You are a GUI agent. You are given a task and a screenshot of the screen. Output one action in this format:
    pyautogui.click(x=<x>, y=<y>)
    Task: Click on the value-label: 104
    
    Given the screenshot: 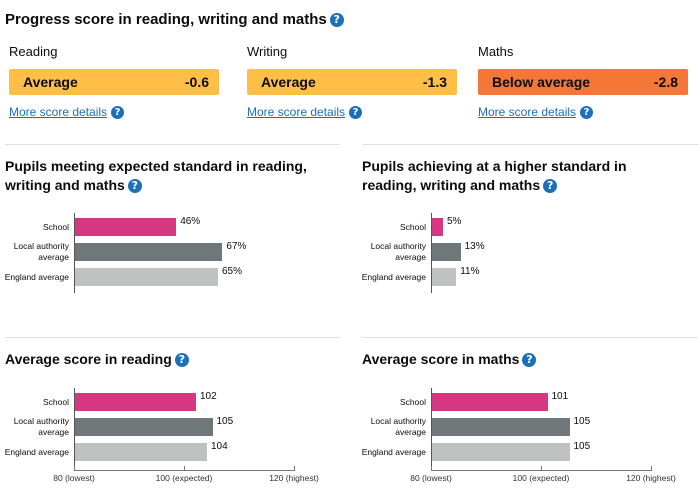 What is the action you would take?
    pyautogui.click(x=219, y=446)
    